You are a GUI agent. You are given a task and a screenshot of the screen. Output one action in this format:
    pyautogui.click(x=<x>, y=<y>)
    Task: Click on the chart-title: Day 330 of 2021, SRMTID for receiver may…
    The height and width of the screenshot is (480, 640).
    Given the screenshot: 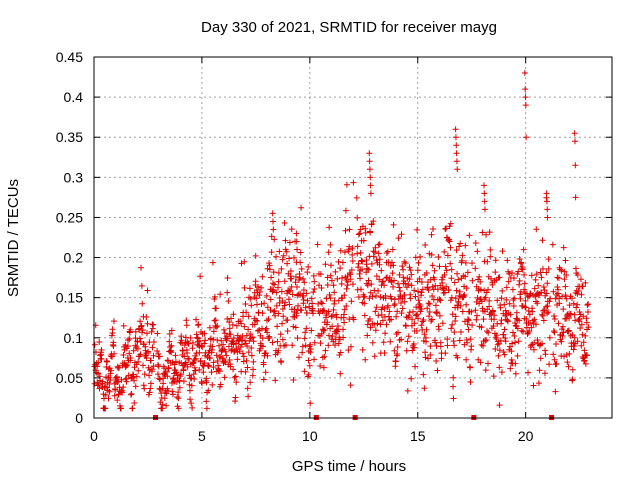 What is the action you would take?
    pyautogui.click(x=349, y=27)
    